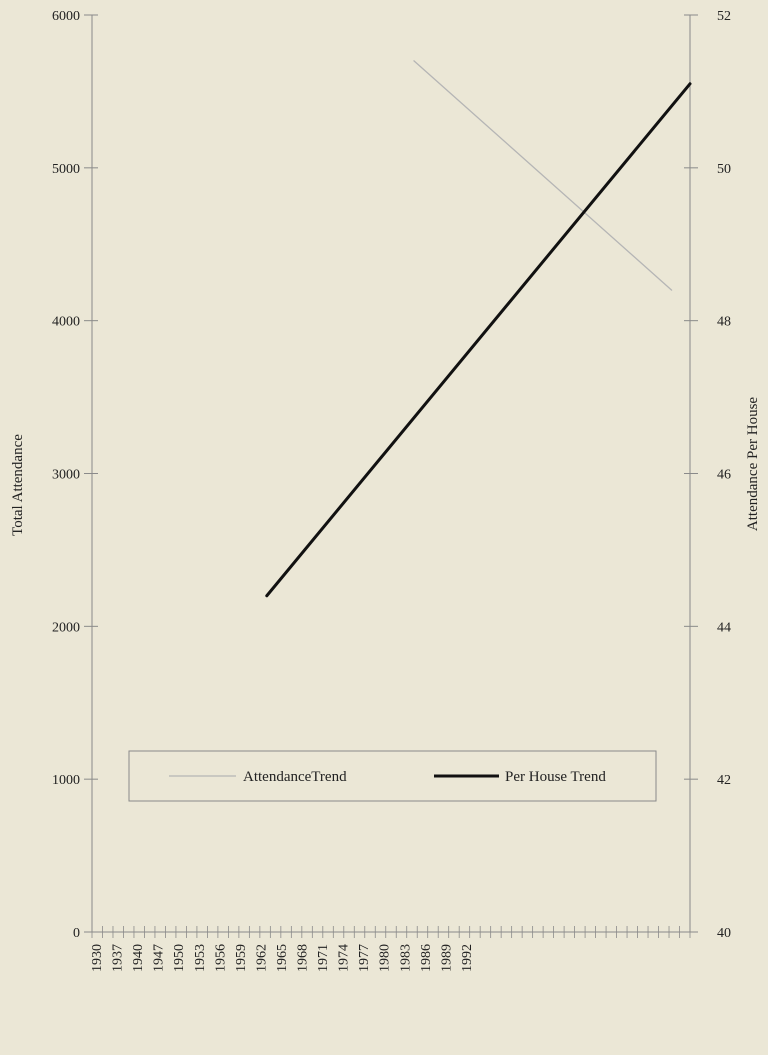 The width and height of the screenshot is (768, 1055). I want to click on x-tick-label: 1930, so click(97, 958).